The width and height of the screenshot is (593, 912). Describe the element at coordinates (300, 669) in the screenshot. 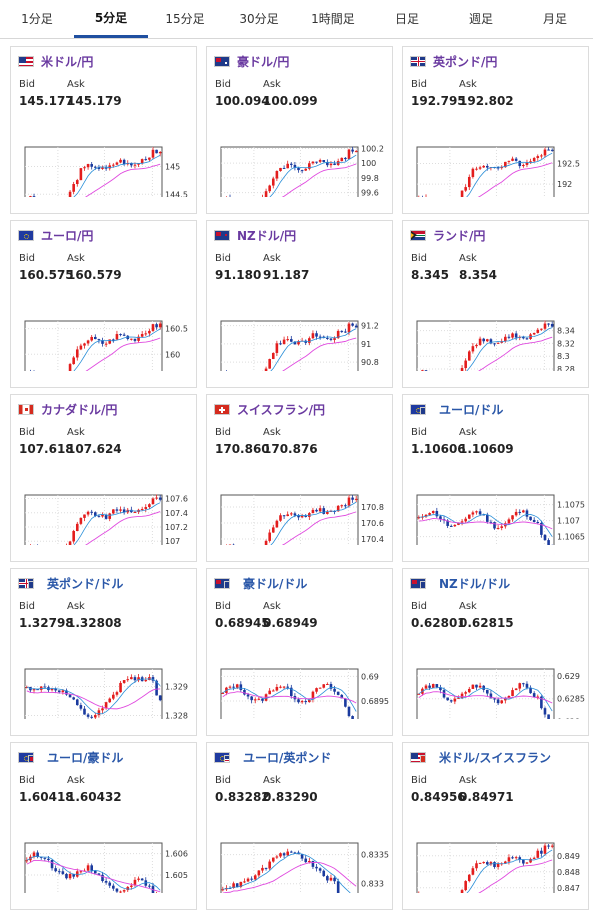

I see `price-chart: 0.690.68950.68919:2520:2521:25` at that location.